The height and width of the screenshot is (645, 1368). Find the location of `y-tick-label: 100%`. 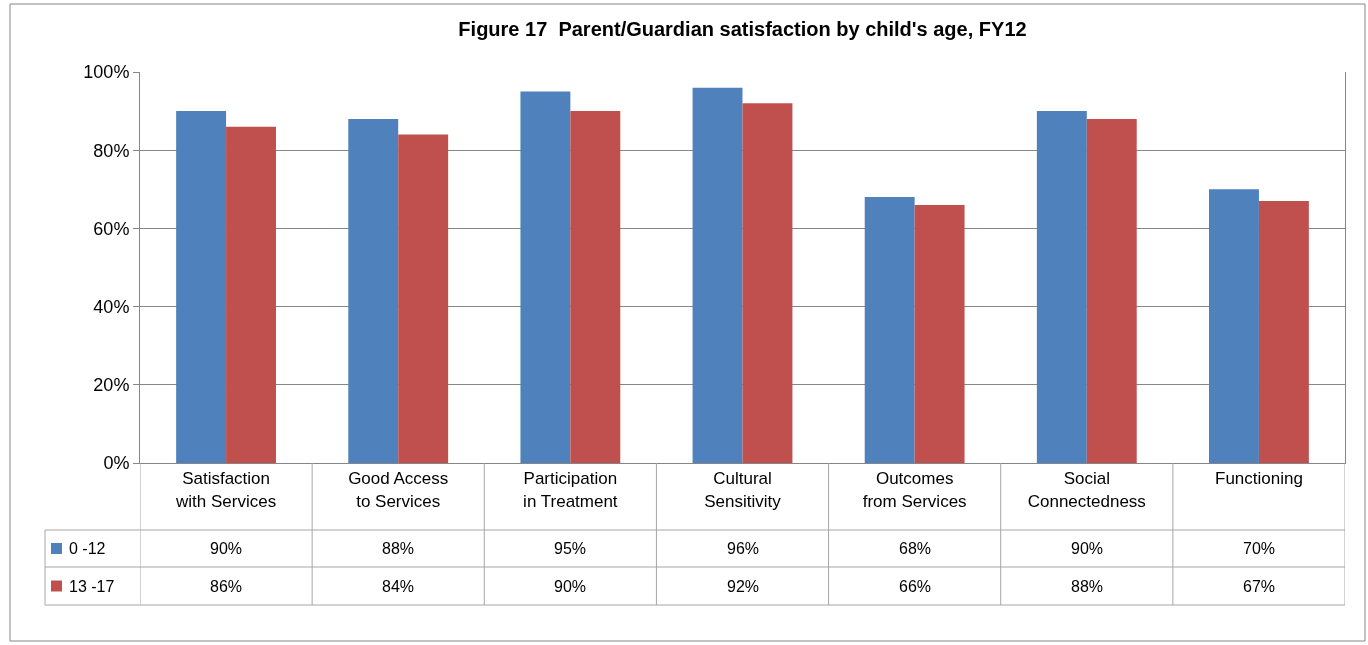

y-tick-label: 100% is located at coordinates (106, 72).